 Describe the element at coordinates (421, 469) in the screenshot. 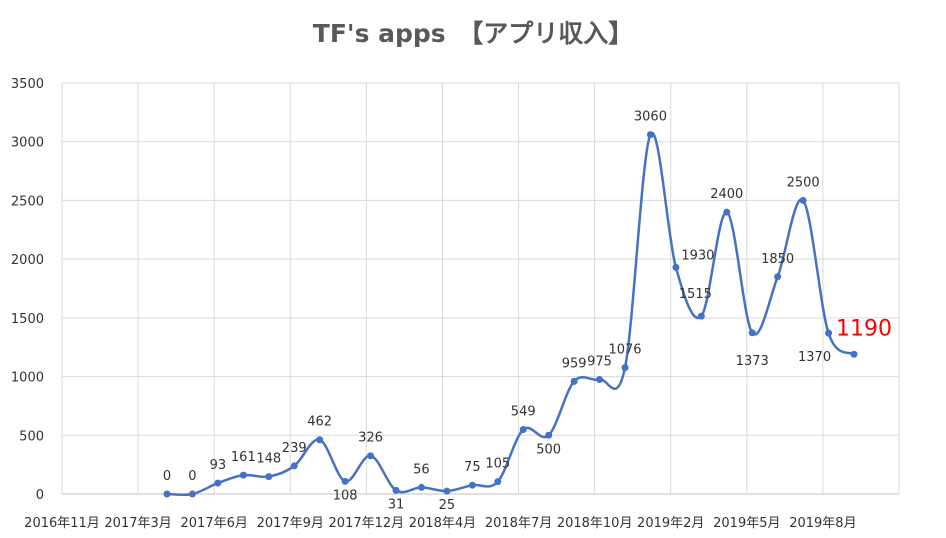

I see `data-label: 56` at that location.